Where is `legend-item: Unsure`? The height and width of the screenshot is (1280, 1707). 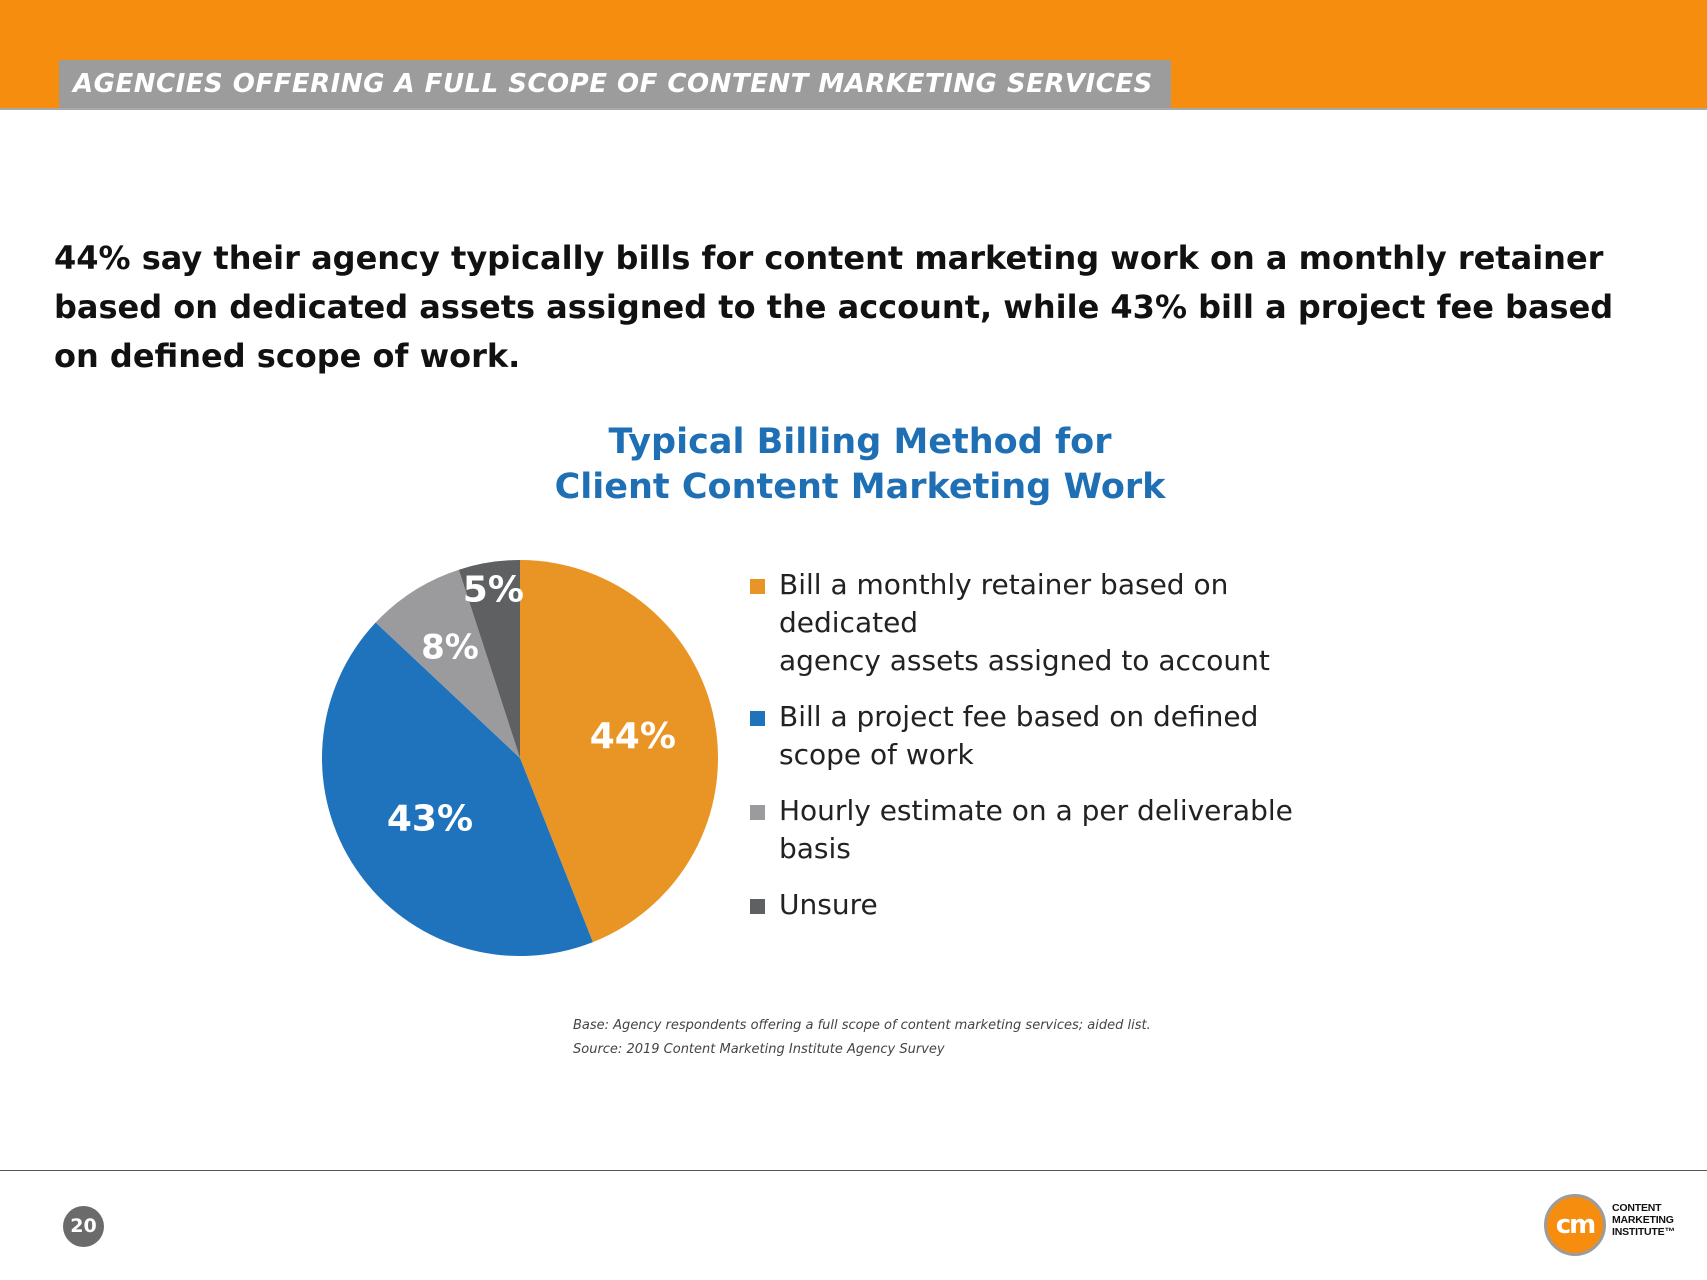
legend-item: Unsure is located at coordinates (1070, 905).